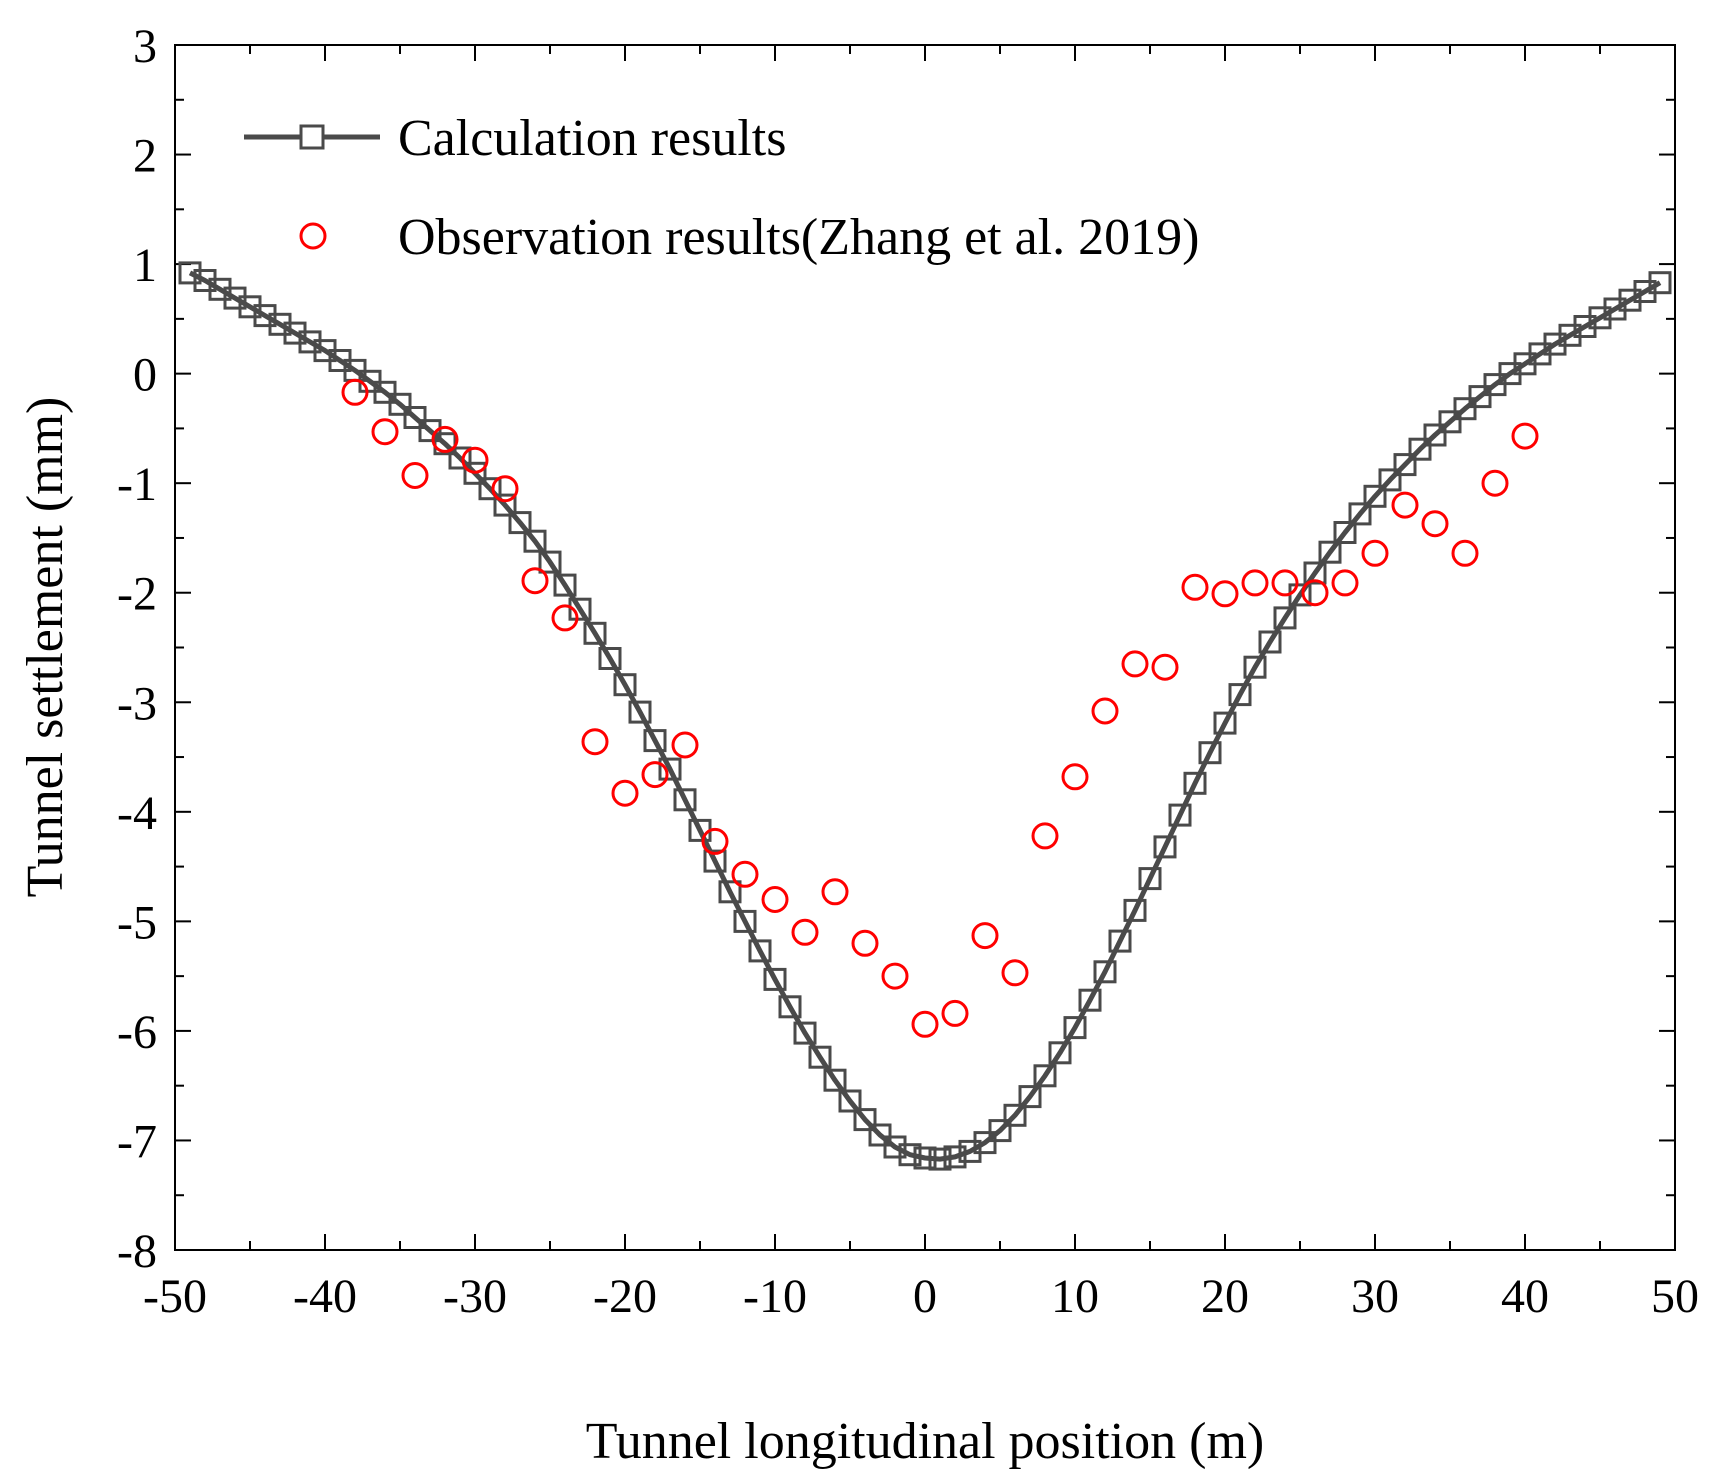  Describe the element at coordinates (313, 236) in the screenshot. I see `legend-observation-marker` at that location.